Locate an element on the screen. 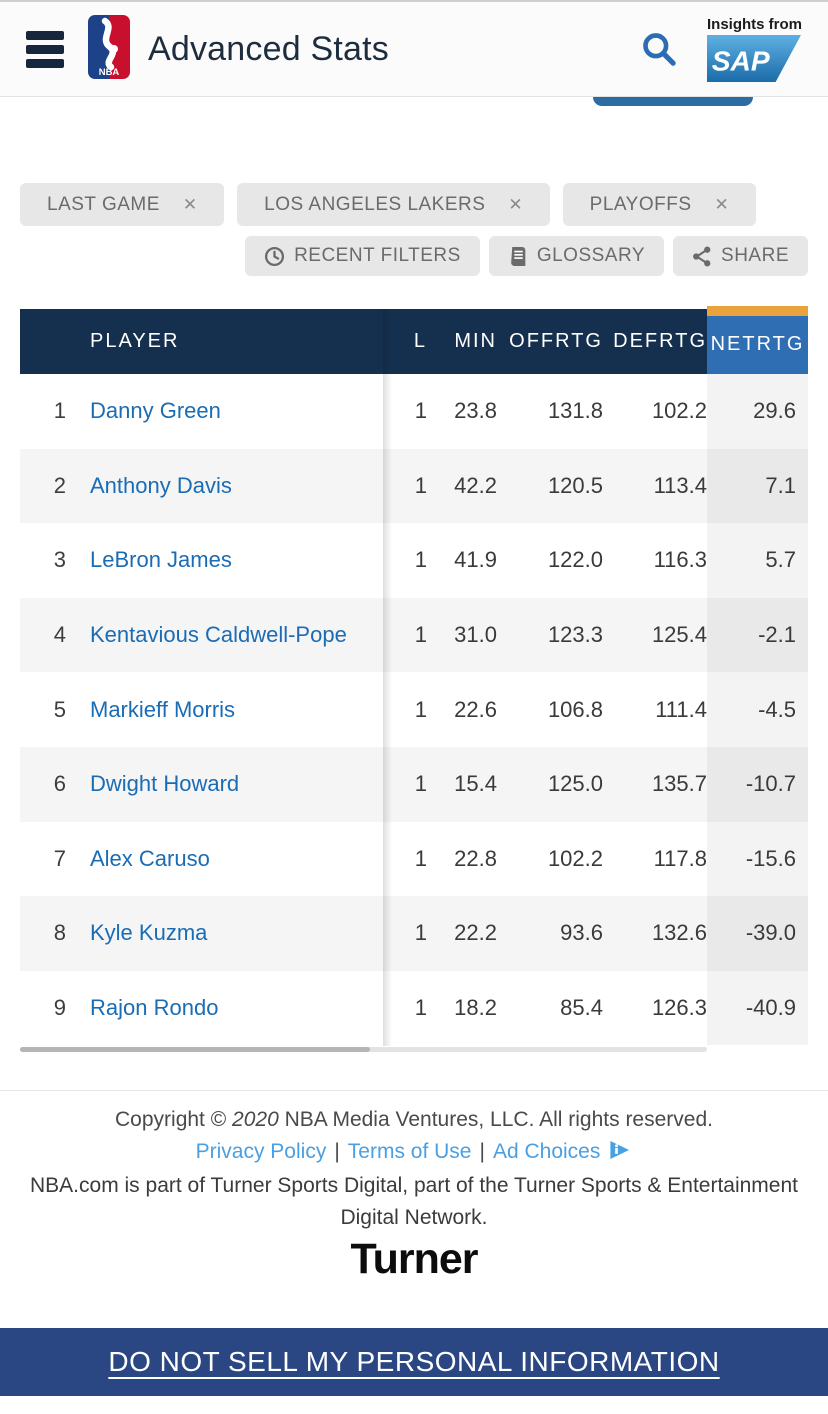 The height and width of the screenshot is (1414, 828). filter-chip-team: LOS ANGELES LAKERS ✕ is located at coordinates (393, 204).